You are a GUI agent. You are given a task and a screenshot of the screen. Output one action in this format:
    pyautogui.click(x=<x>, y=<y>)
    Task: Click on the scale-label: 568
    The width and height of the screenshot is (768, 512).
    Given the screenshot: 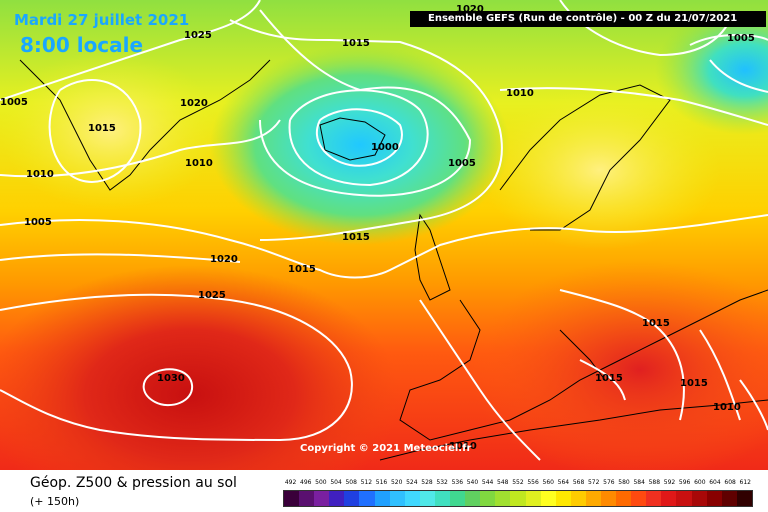 What is the action you would take?
    pyautogui.click(x=578, y=482)
    